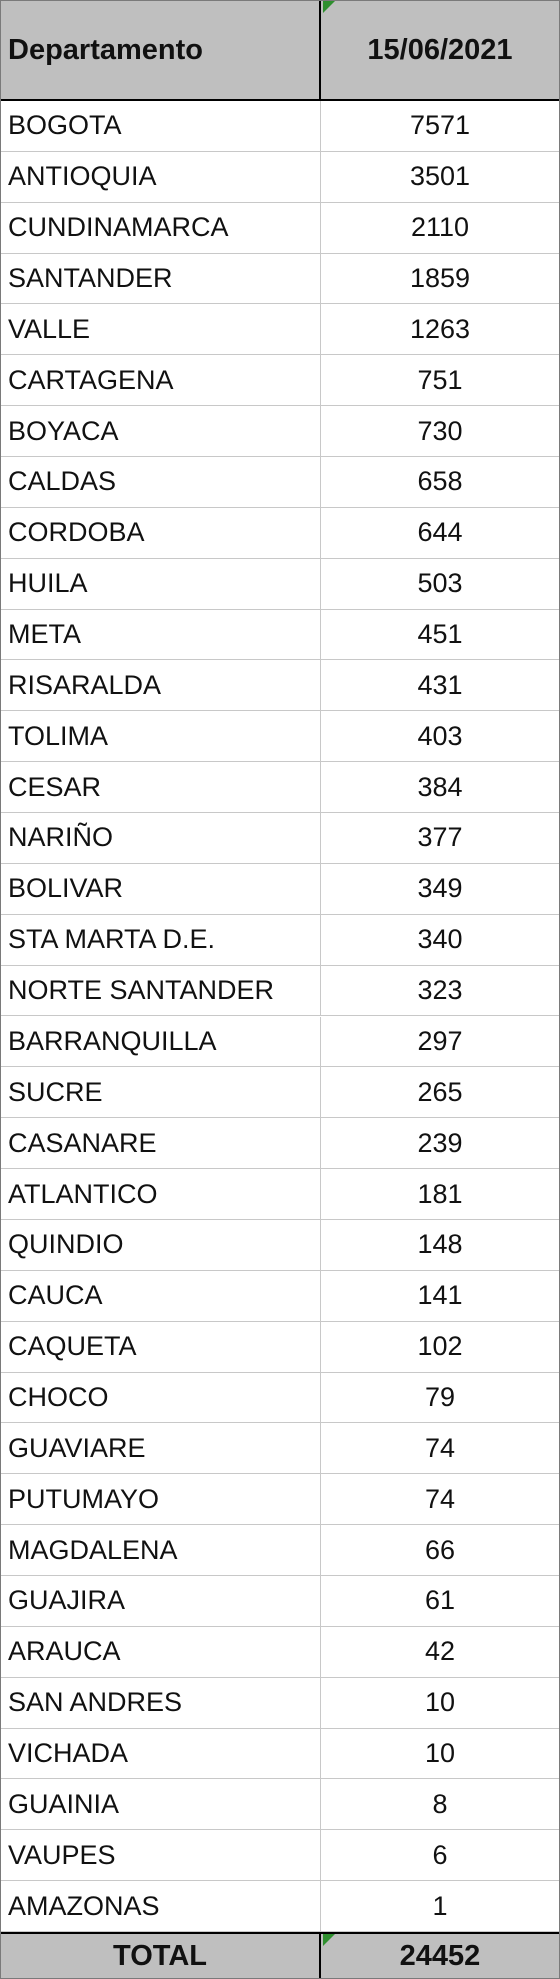  I want to click on table-row: CARTAGENA 751, so click(280, 381).